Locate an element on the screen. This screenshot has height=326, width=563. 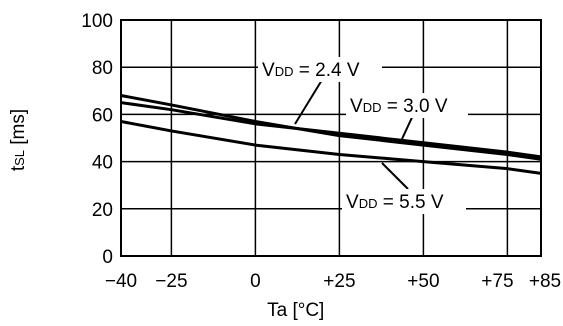
series-label-vdd-2-4: VDD = 2.4 V is located at coordinates (311, 70).